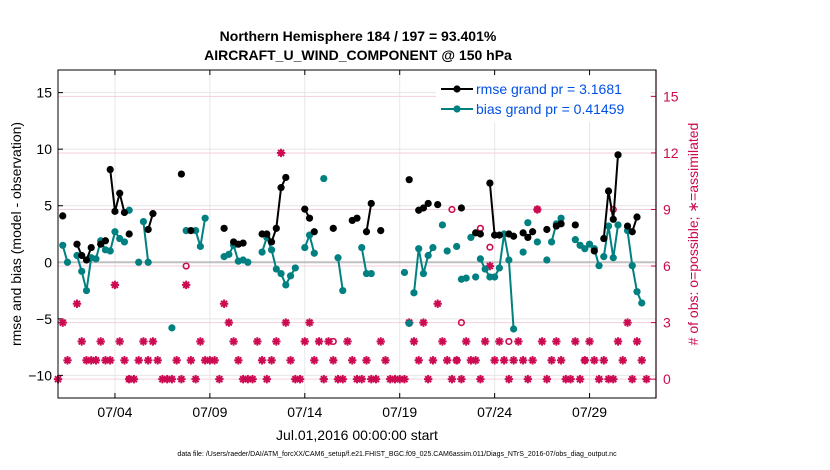 The width and height of the screenshot is (830, 470). Describe the element at coordinates (357, 435) in the screenshot. I see `x-axis-label: Jul.01,2016 00:00:00 start` at that location.